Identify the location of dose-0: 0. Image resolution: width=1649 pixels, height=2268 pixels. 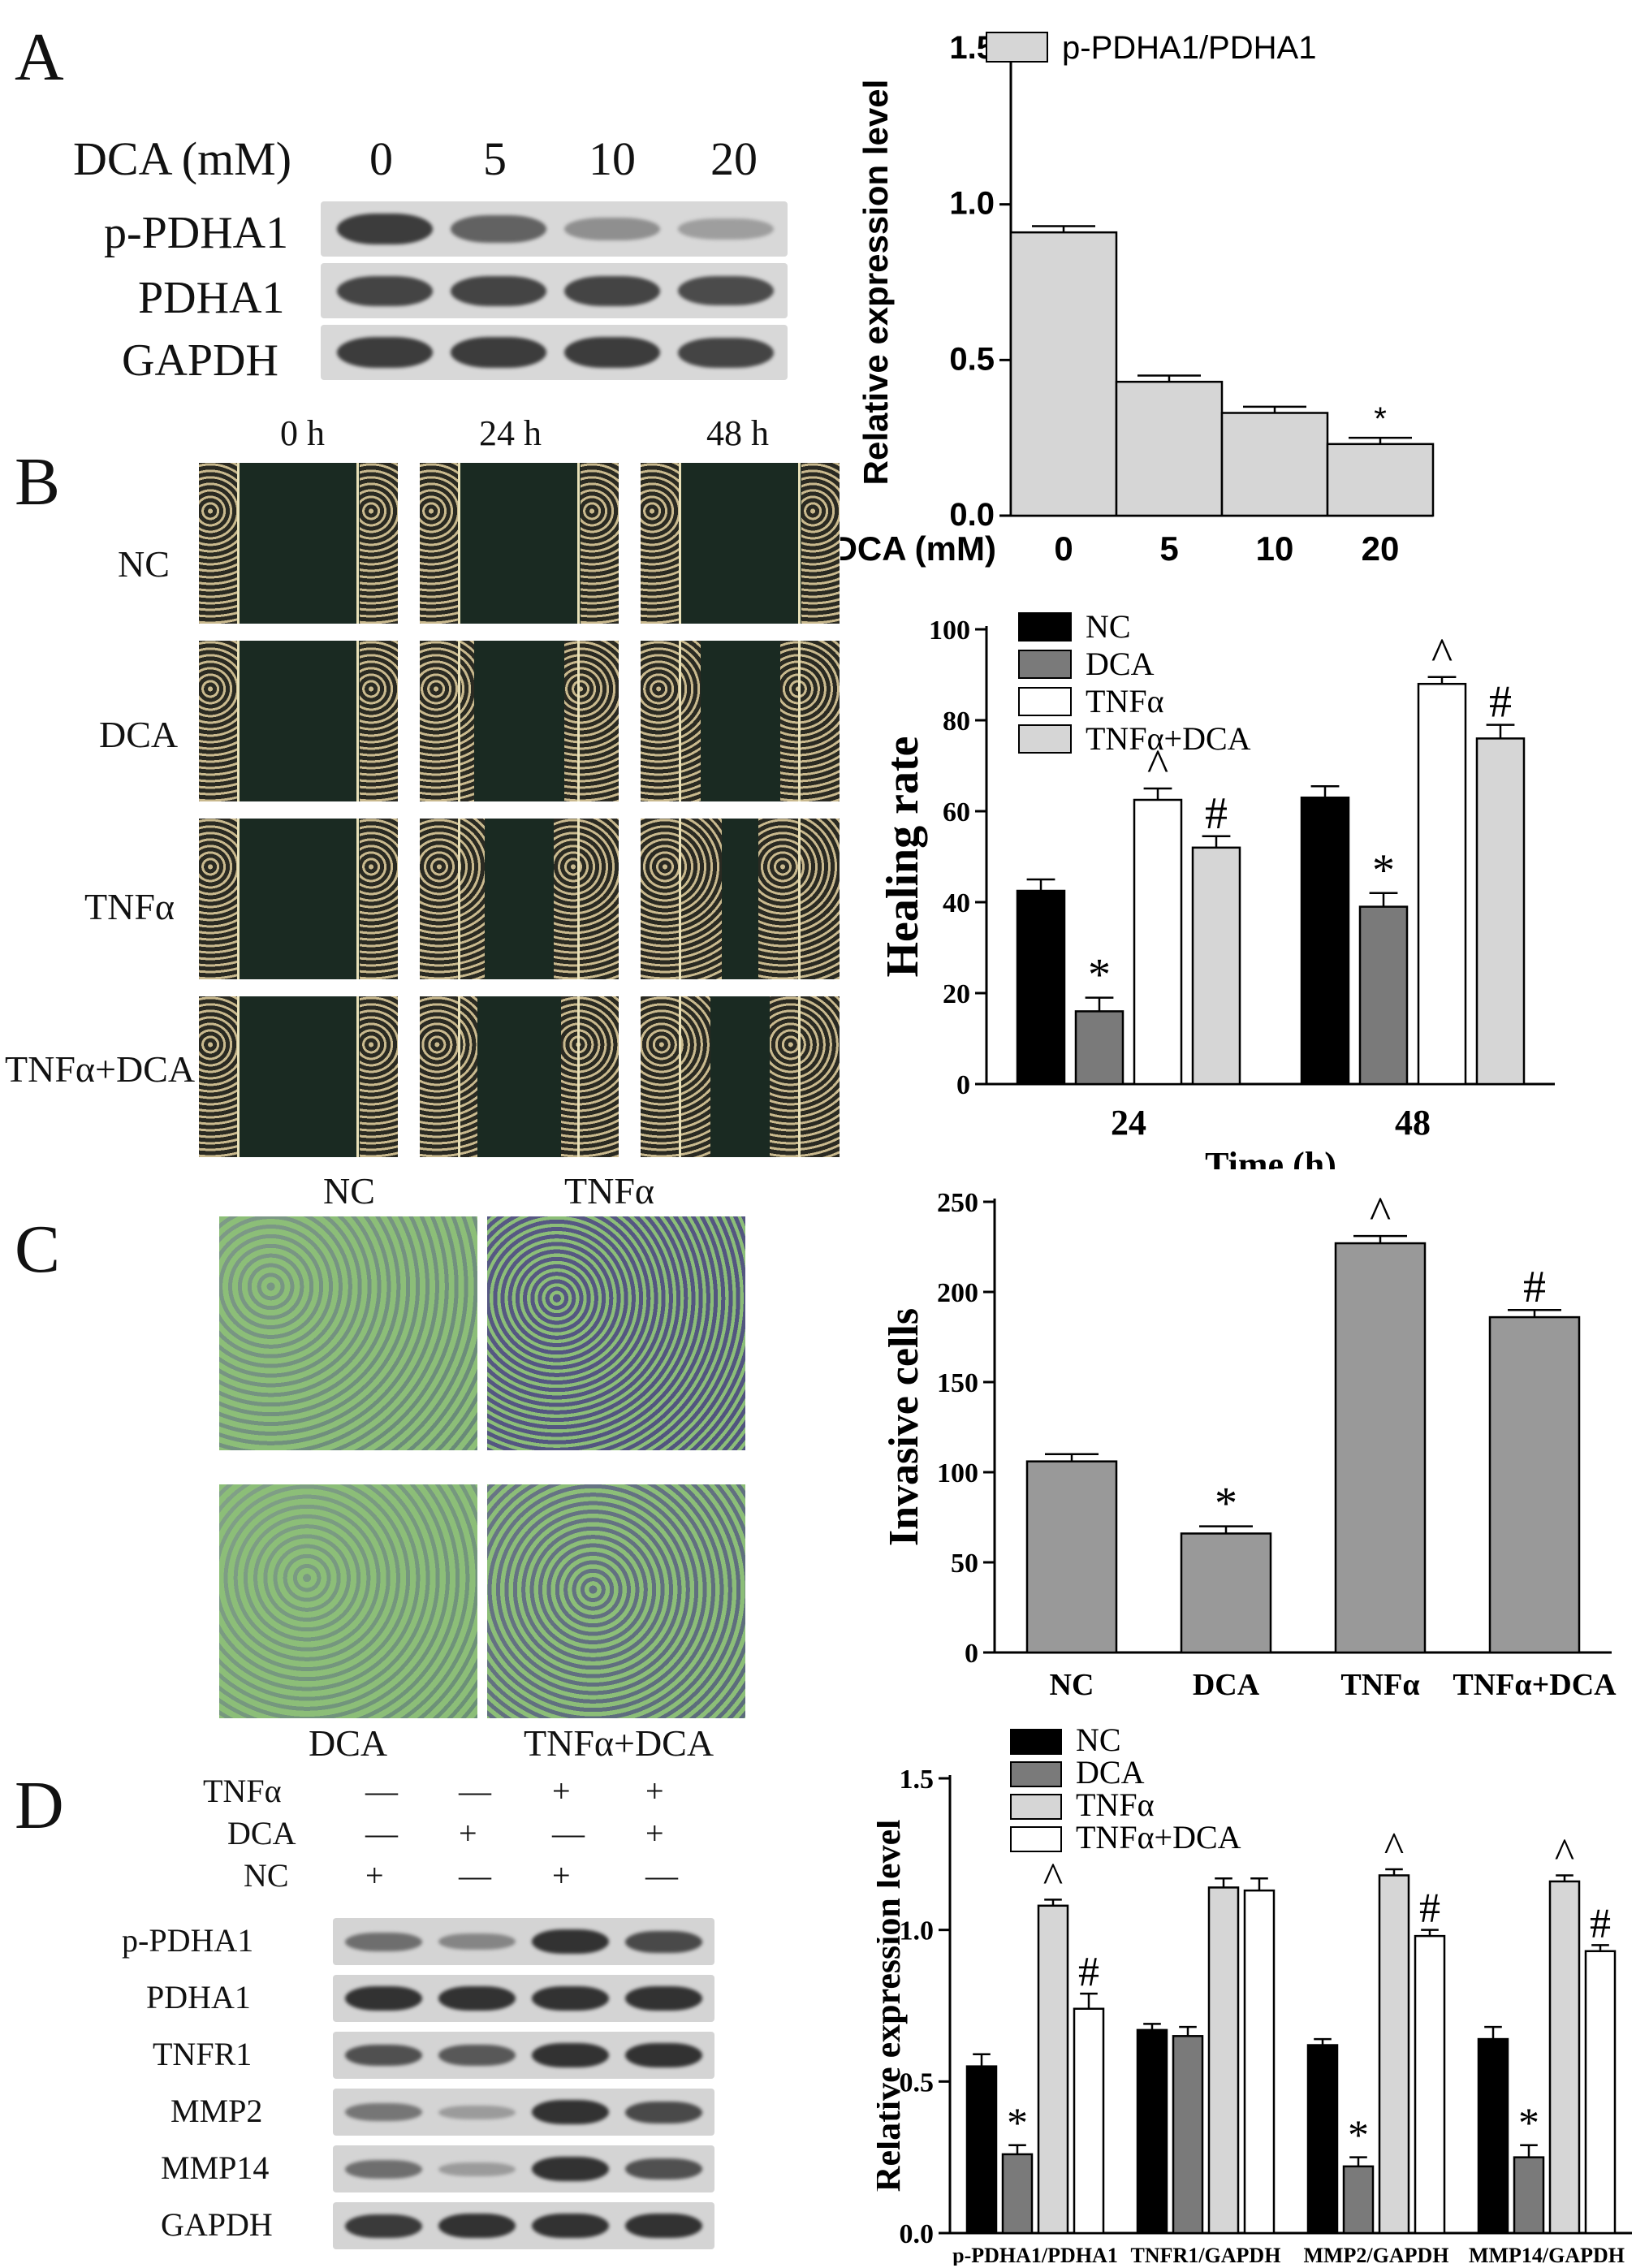
(381, 158).